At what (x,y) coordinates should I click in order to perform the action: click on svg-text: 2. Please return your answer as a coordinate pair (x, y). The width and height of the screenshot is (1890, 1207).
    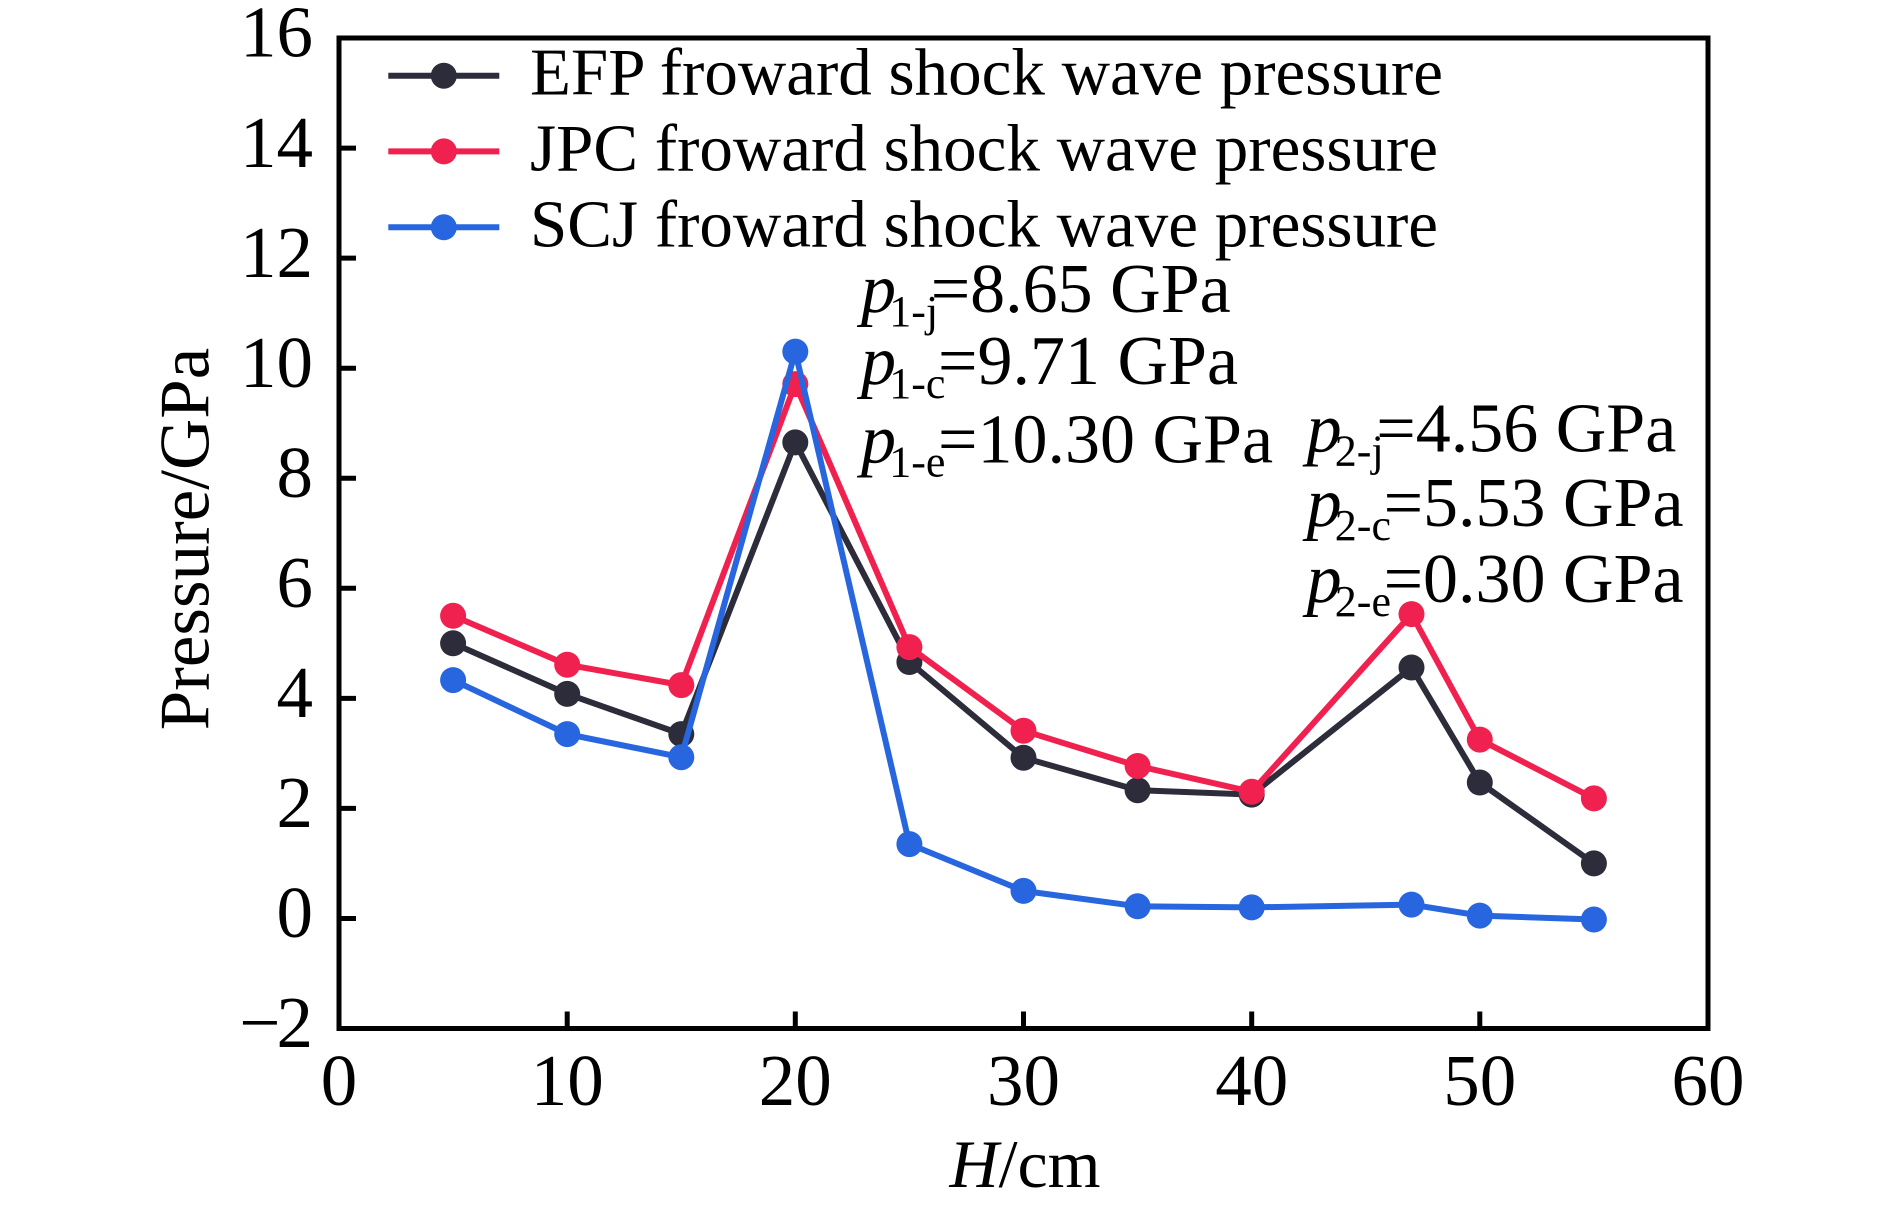
    Looking at the image, I should click on (295, 802).